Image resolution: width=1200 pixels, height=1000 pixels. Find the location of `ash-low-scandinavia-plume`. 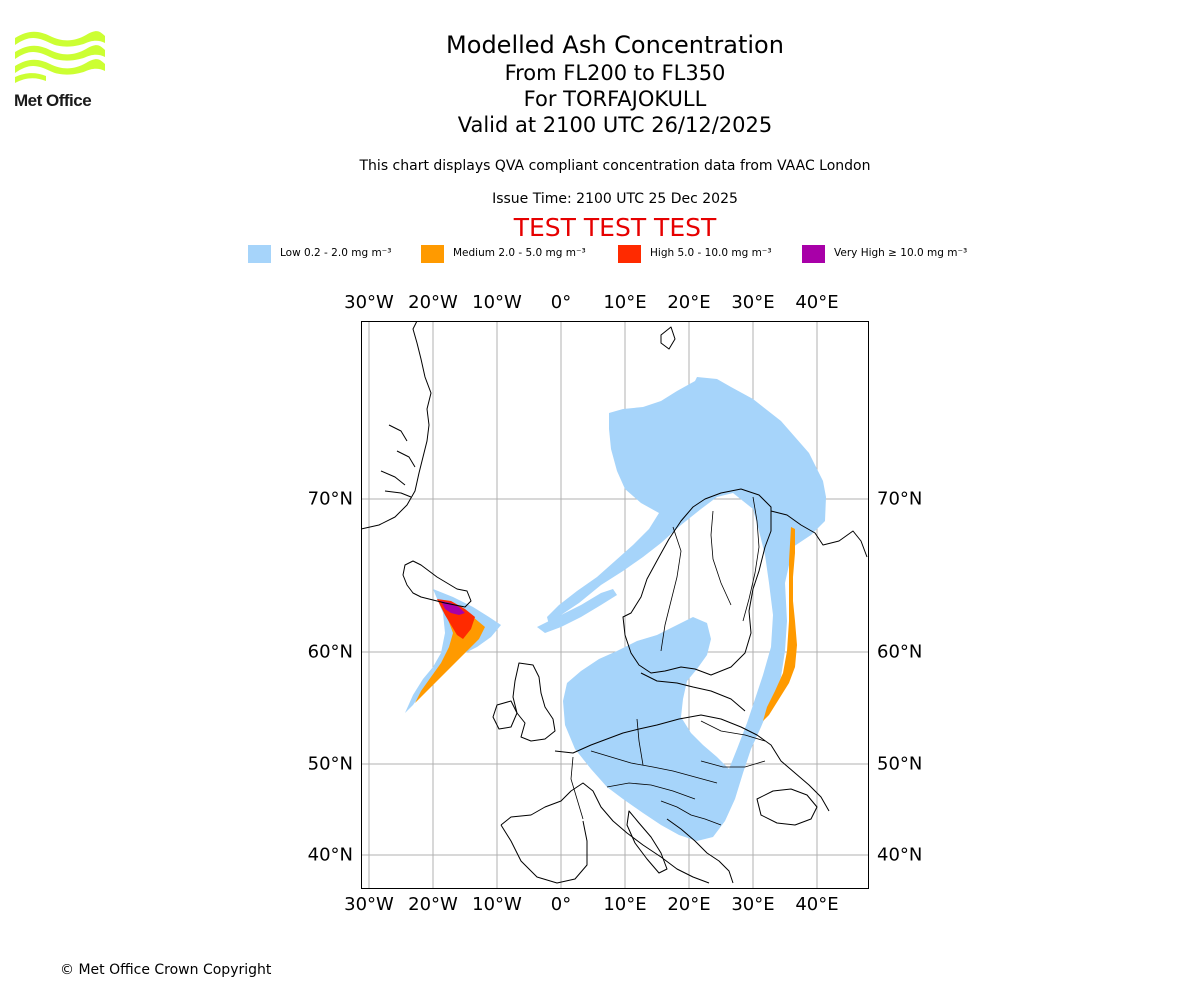

ash-low-scandinavia-plume is located at coordinates (686, 609).